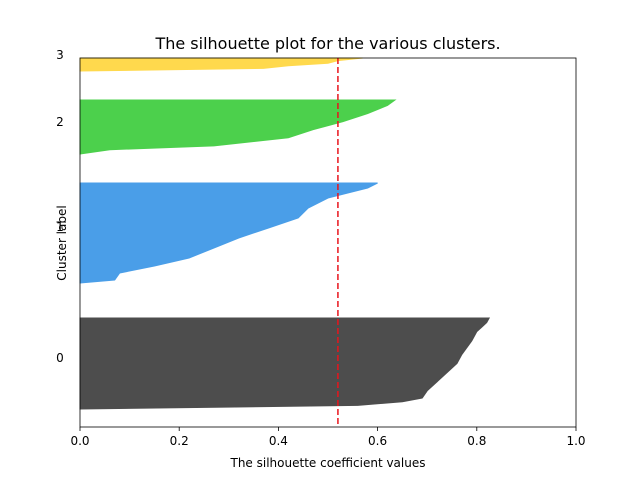  I want to click on cluster-2-silhouette, so click(238, 127).